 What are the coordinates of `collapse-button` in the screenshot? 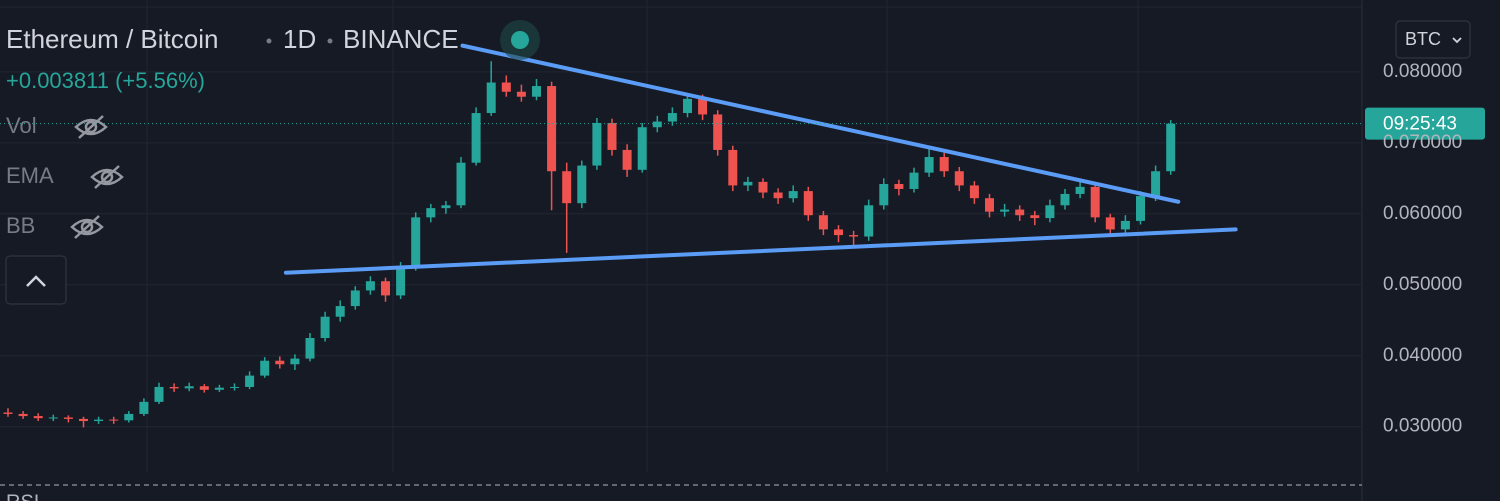 It's located at (36, 280).